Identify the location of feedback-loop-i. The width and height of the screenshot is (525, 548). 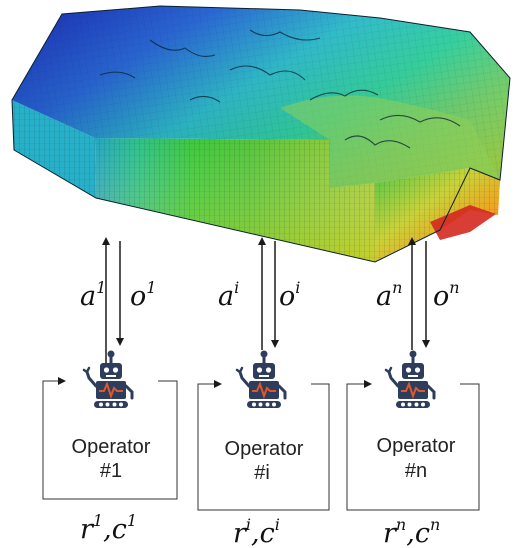
(263, 445).